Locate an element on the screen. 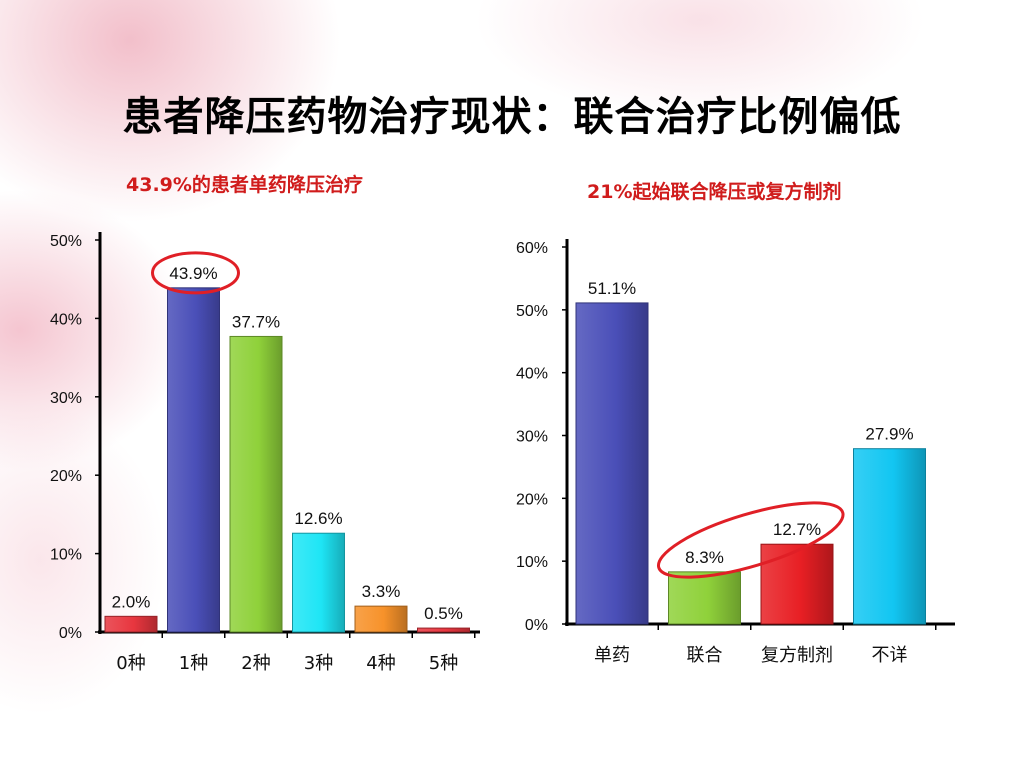 The height and width of the screenshot is (768, 1024). data-label-1-3: 27.9% is located at coordinates (889, 434).